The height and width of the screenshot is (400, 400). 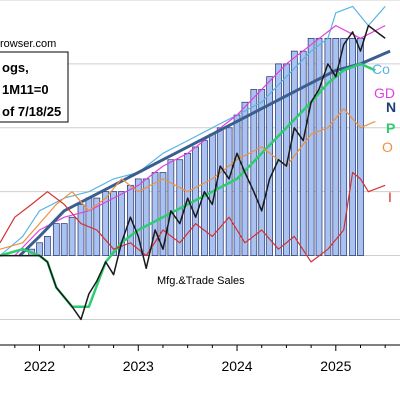 I want to click on x-tick-label: 2022, so click(x=39, y=366).